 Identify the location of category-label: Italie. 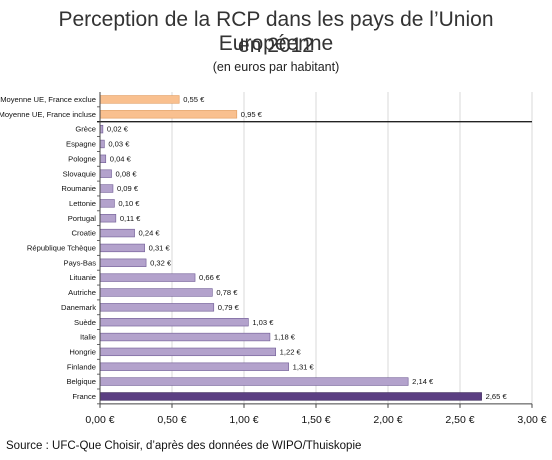
(88, 337).